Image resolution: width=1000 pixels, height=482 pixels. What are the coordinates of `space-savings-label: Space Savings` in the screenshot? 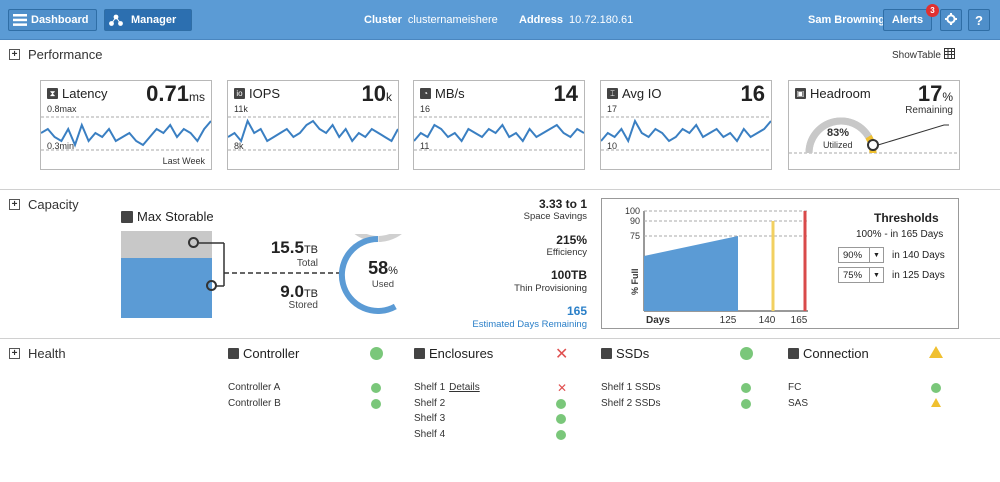 It's located at (555, 216).